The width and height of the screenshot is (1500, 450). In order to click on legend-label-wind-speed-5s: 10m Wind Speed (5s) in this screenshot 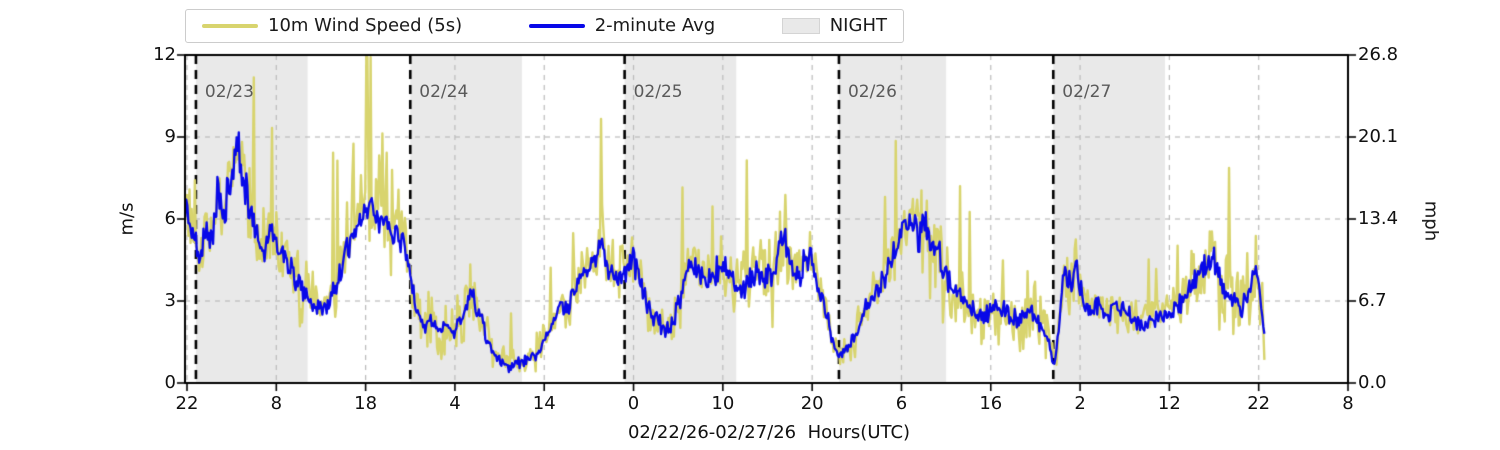, I will do `click(365, 25)`.